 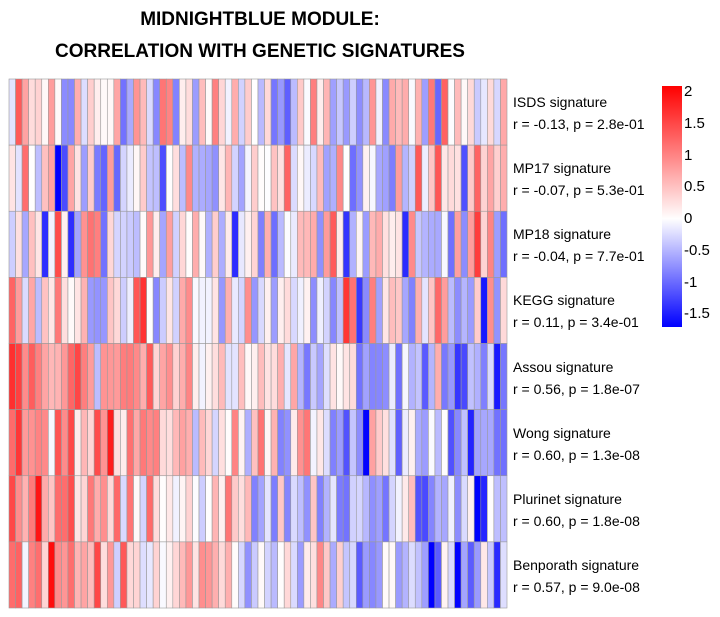 I want to click on row-label-name: Assou signature, so click(x=563, y=366).